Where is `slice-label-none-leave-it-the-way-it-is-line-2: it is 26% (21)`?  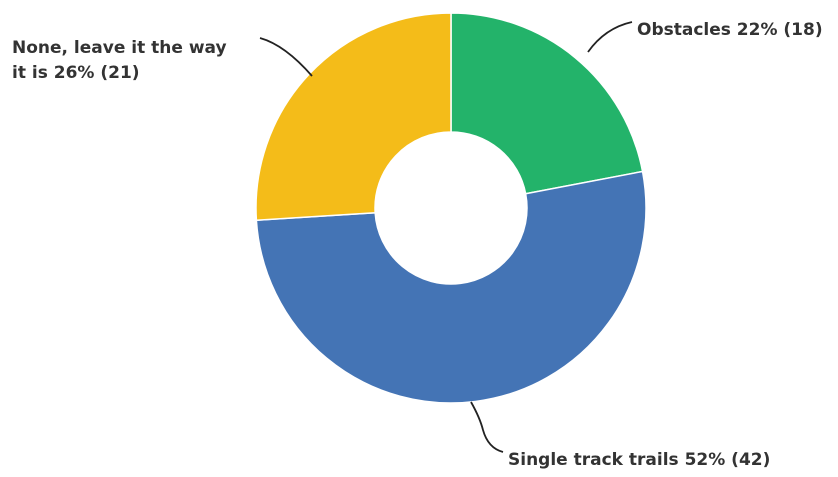
slice-label-none-leave-it-the-way-it-is-line-2: it is 26% (21) is located at coordinates (76, 73).